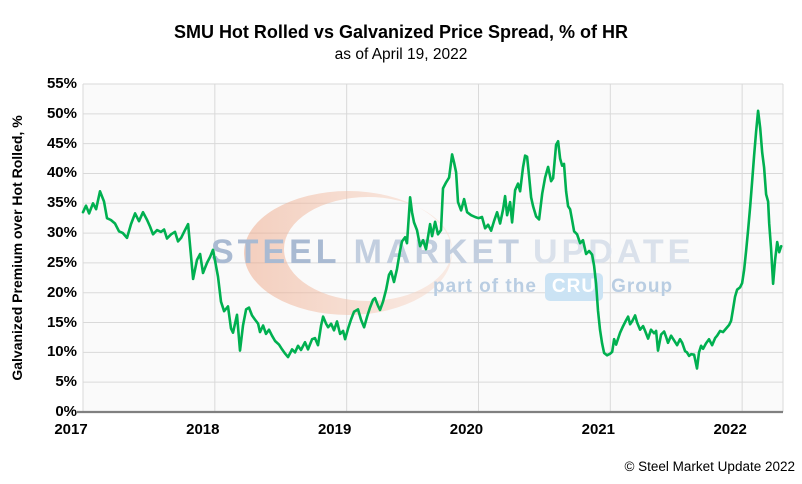  What do you see at coordinates (66, 411) in the screenshot?
I see `y-tick-label: 0%` at bounding box center [66, 411].